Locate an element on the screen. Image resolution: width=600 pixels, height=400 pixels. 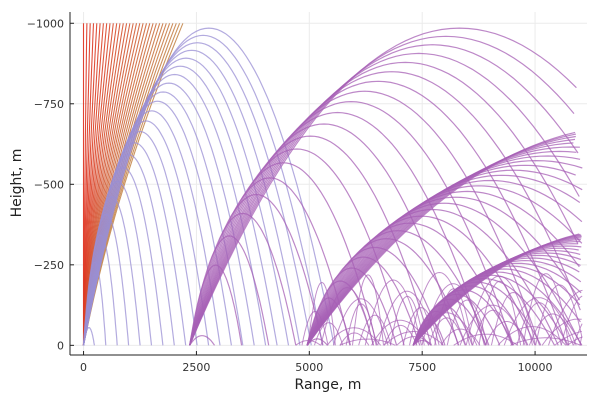
y-axis-title: Height, m is located at coordinates (17, 183).